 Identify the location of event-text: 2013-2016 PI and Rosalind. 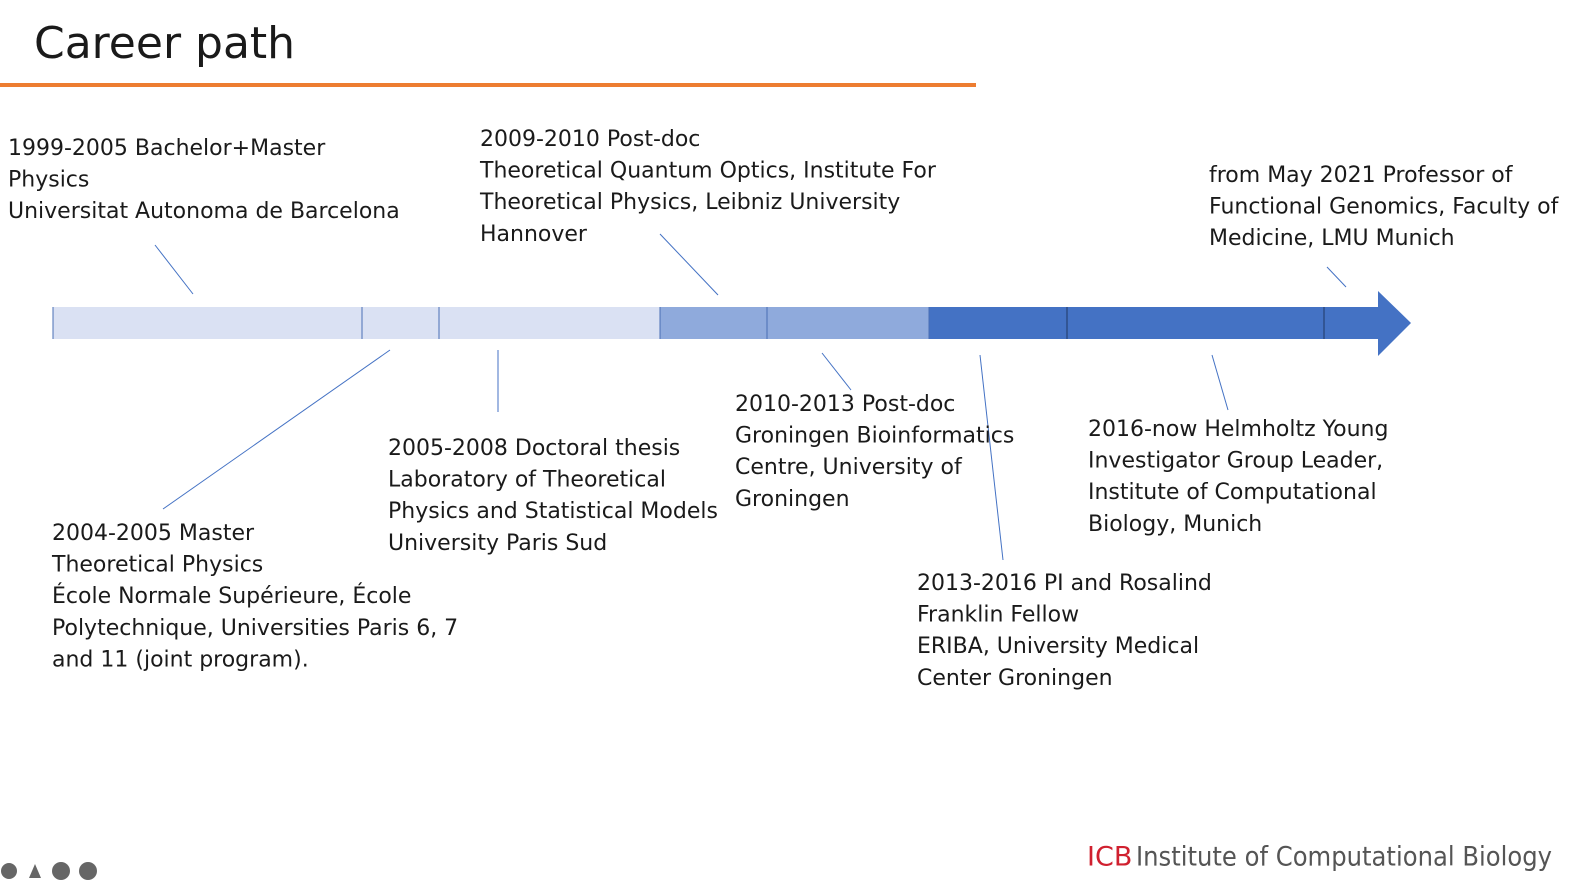
(1064, 583).